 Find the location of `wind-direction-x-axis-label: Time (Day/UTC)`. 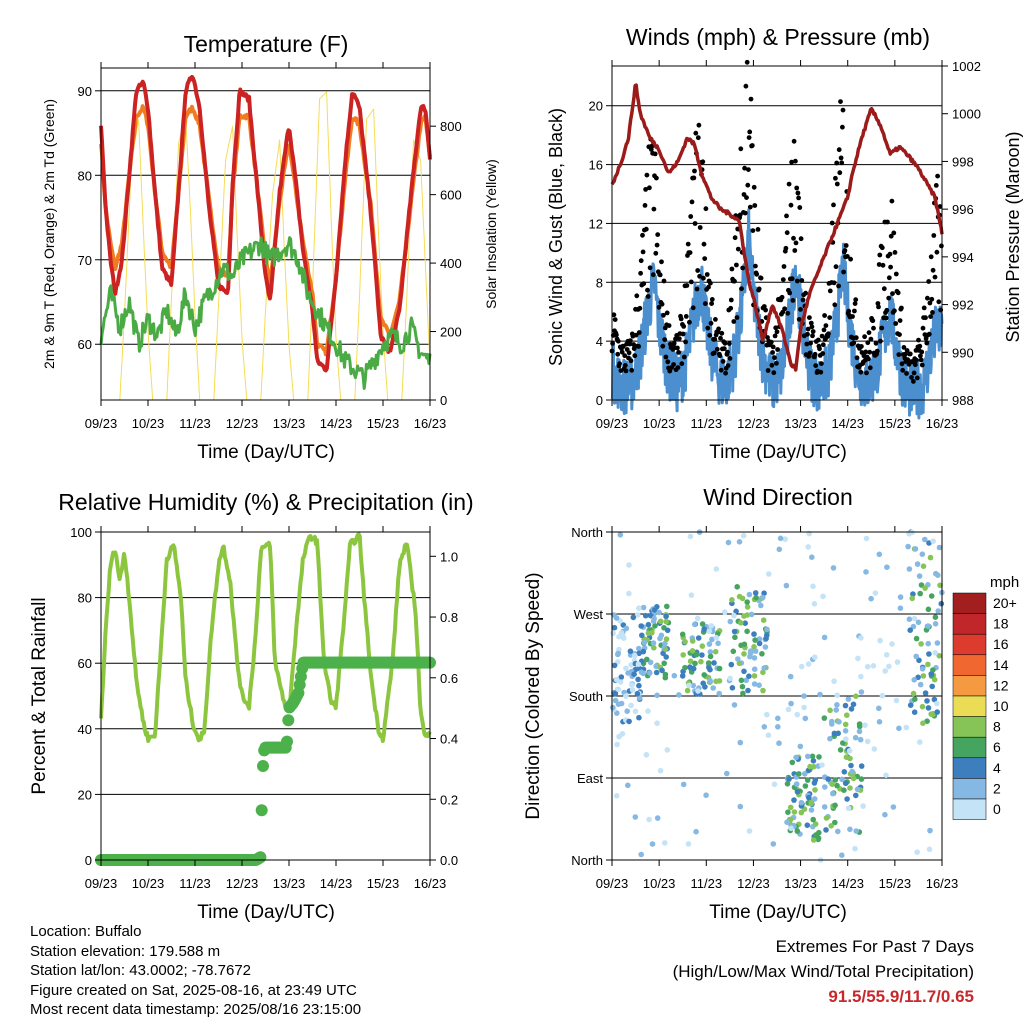

wind-direction-x-axis-label: Time (Day/UTC) is located at coordinates (778, 912).